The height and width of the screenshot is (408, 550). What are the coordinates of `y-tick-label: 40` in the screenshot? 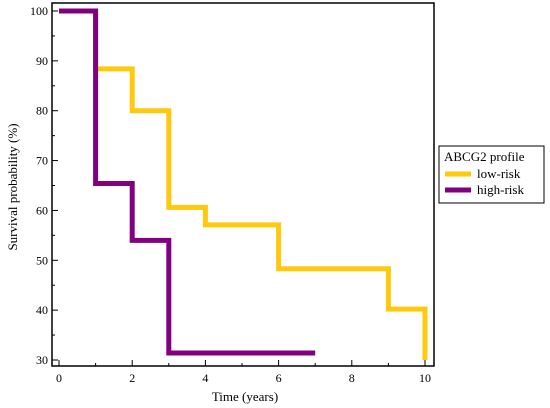 It's located at (42, 310).